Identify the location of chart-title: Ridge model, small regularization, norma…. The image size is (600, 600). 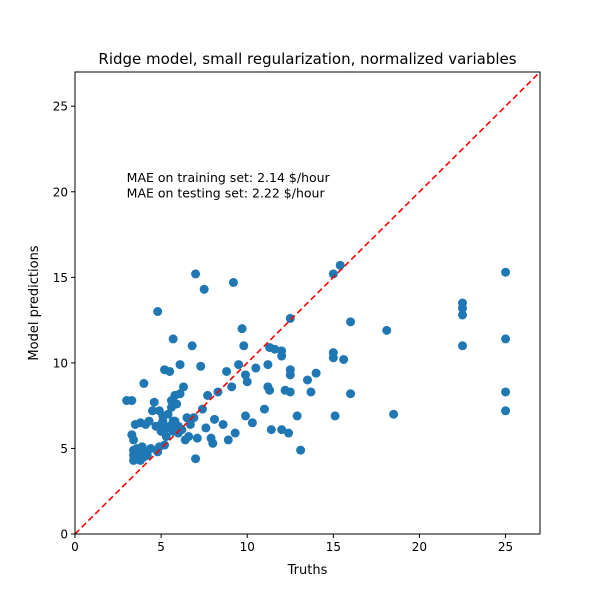
(307, 59).